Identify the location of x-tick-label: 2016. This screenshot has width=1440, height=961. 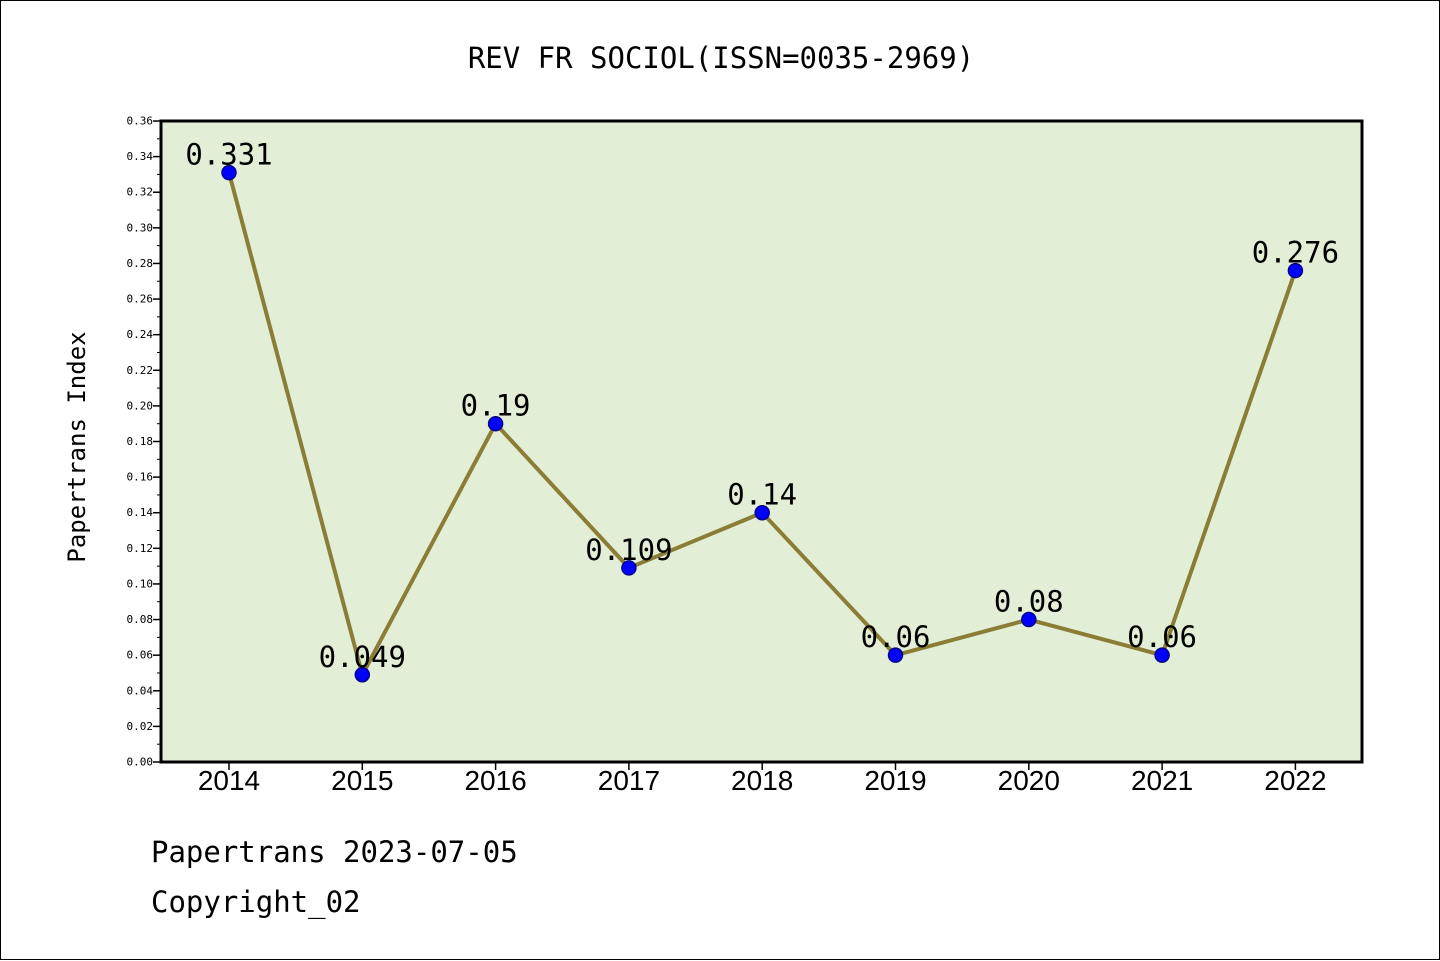
(495, 780).